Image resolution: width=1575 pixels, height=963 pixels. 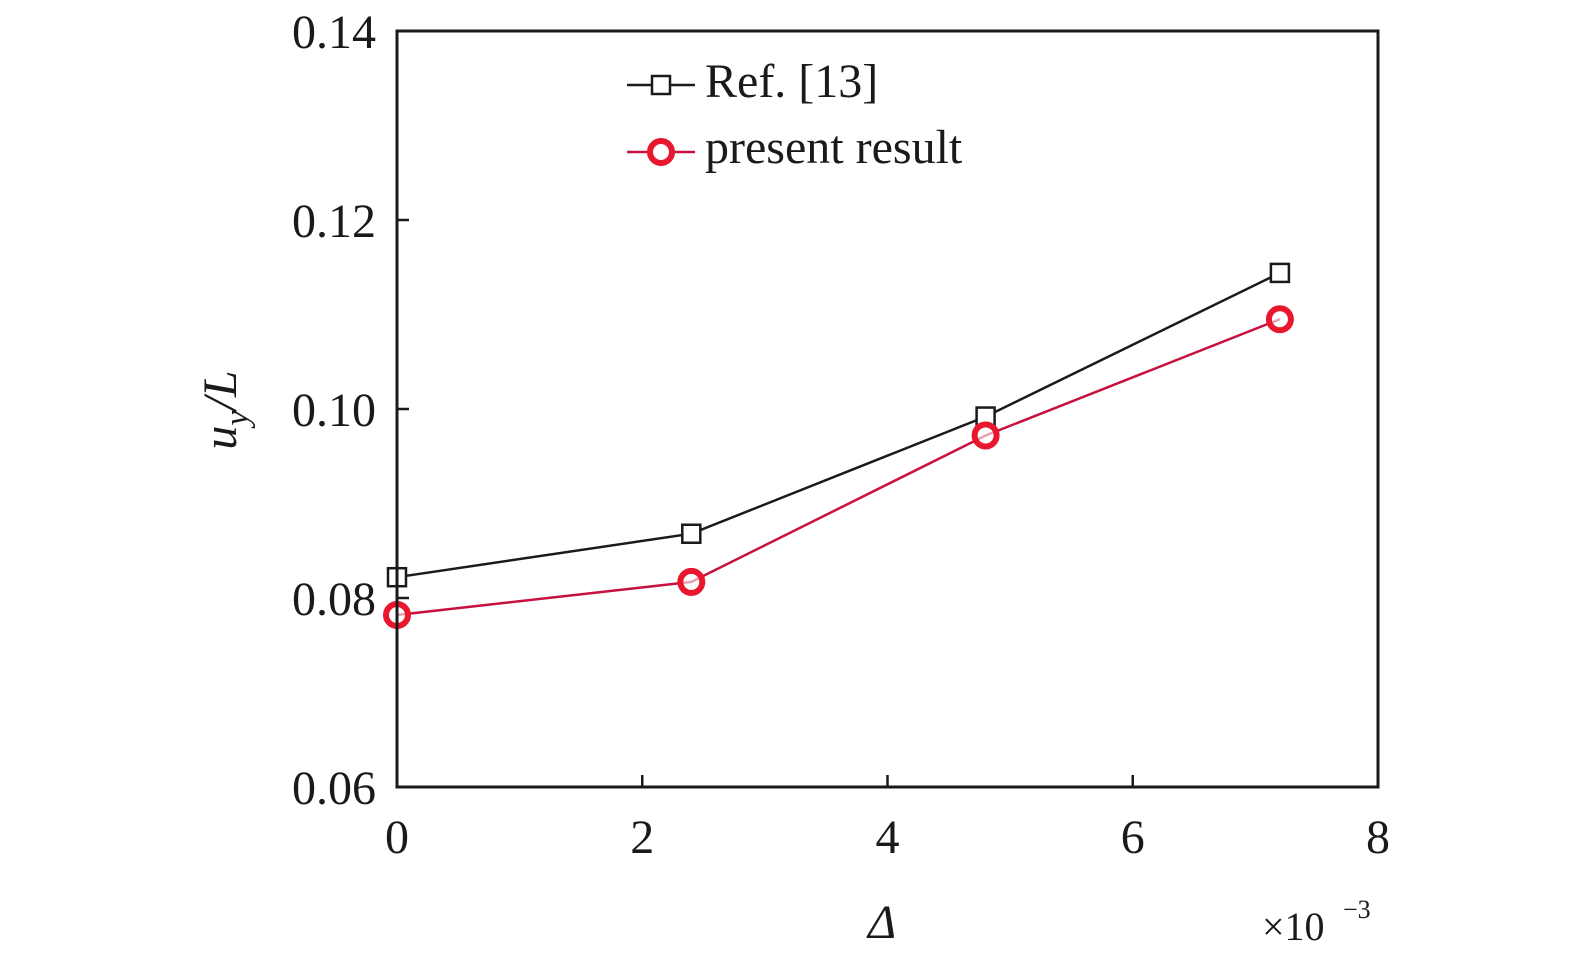 What do you see at coordinates (237, 419) in the screenshot?
I see `y-axis-label-sub: y` at bounding box center [237, 419].